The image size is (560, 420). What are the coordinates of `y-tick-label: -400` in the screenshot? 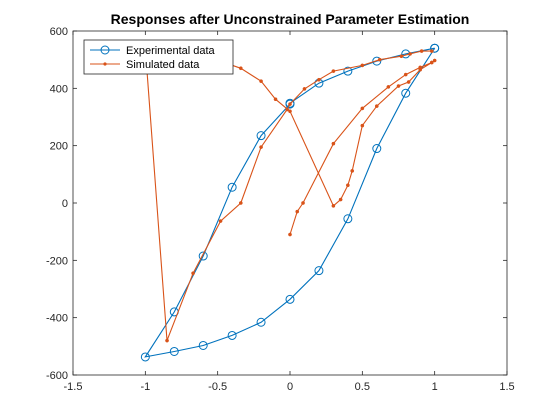 It's located at (57, 319).